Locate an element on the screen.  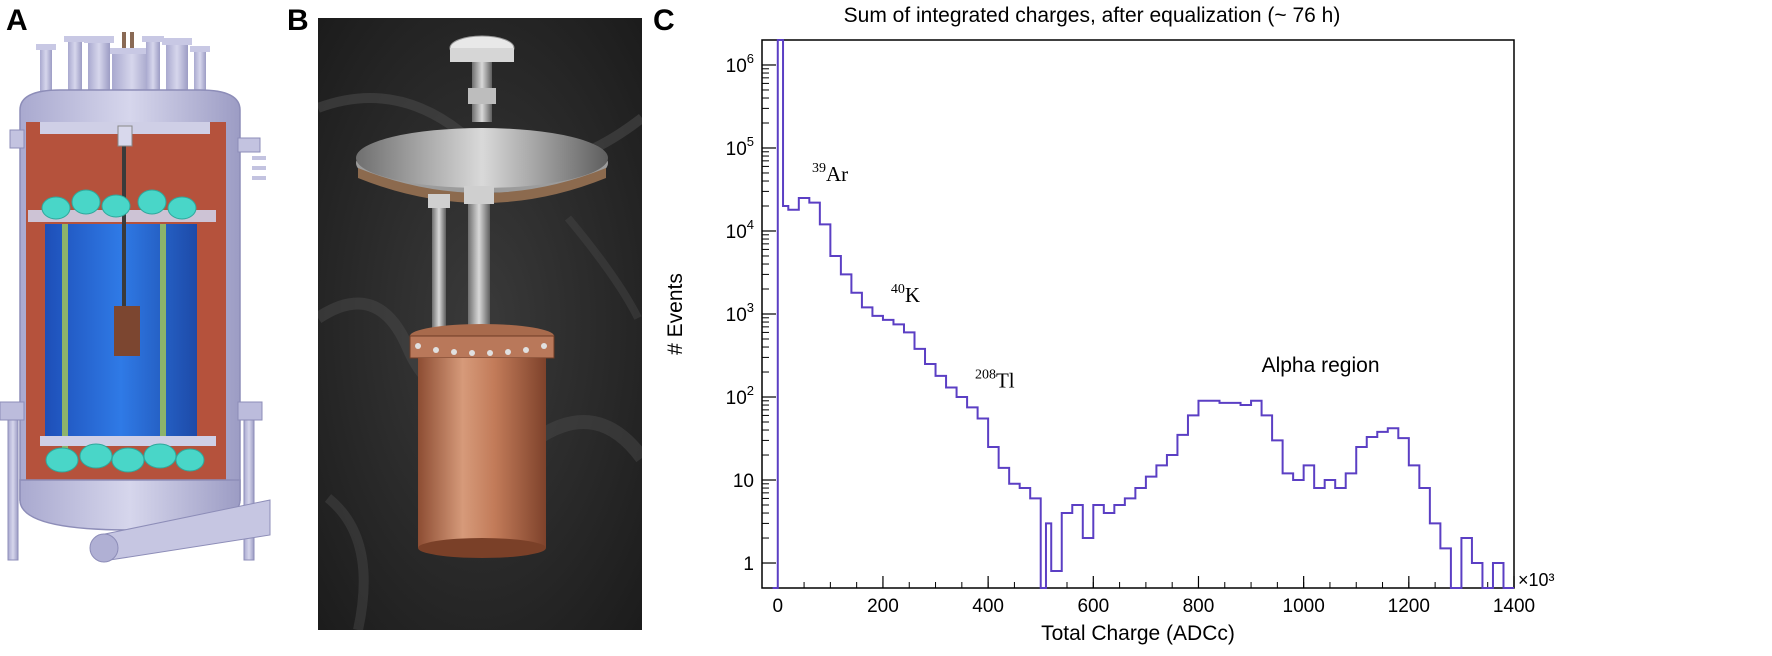
y-tick-label: 1 is located at coordinates (748, 564).